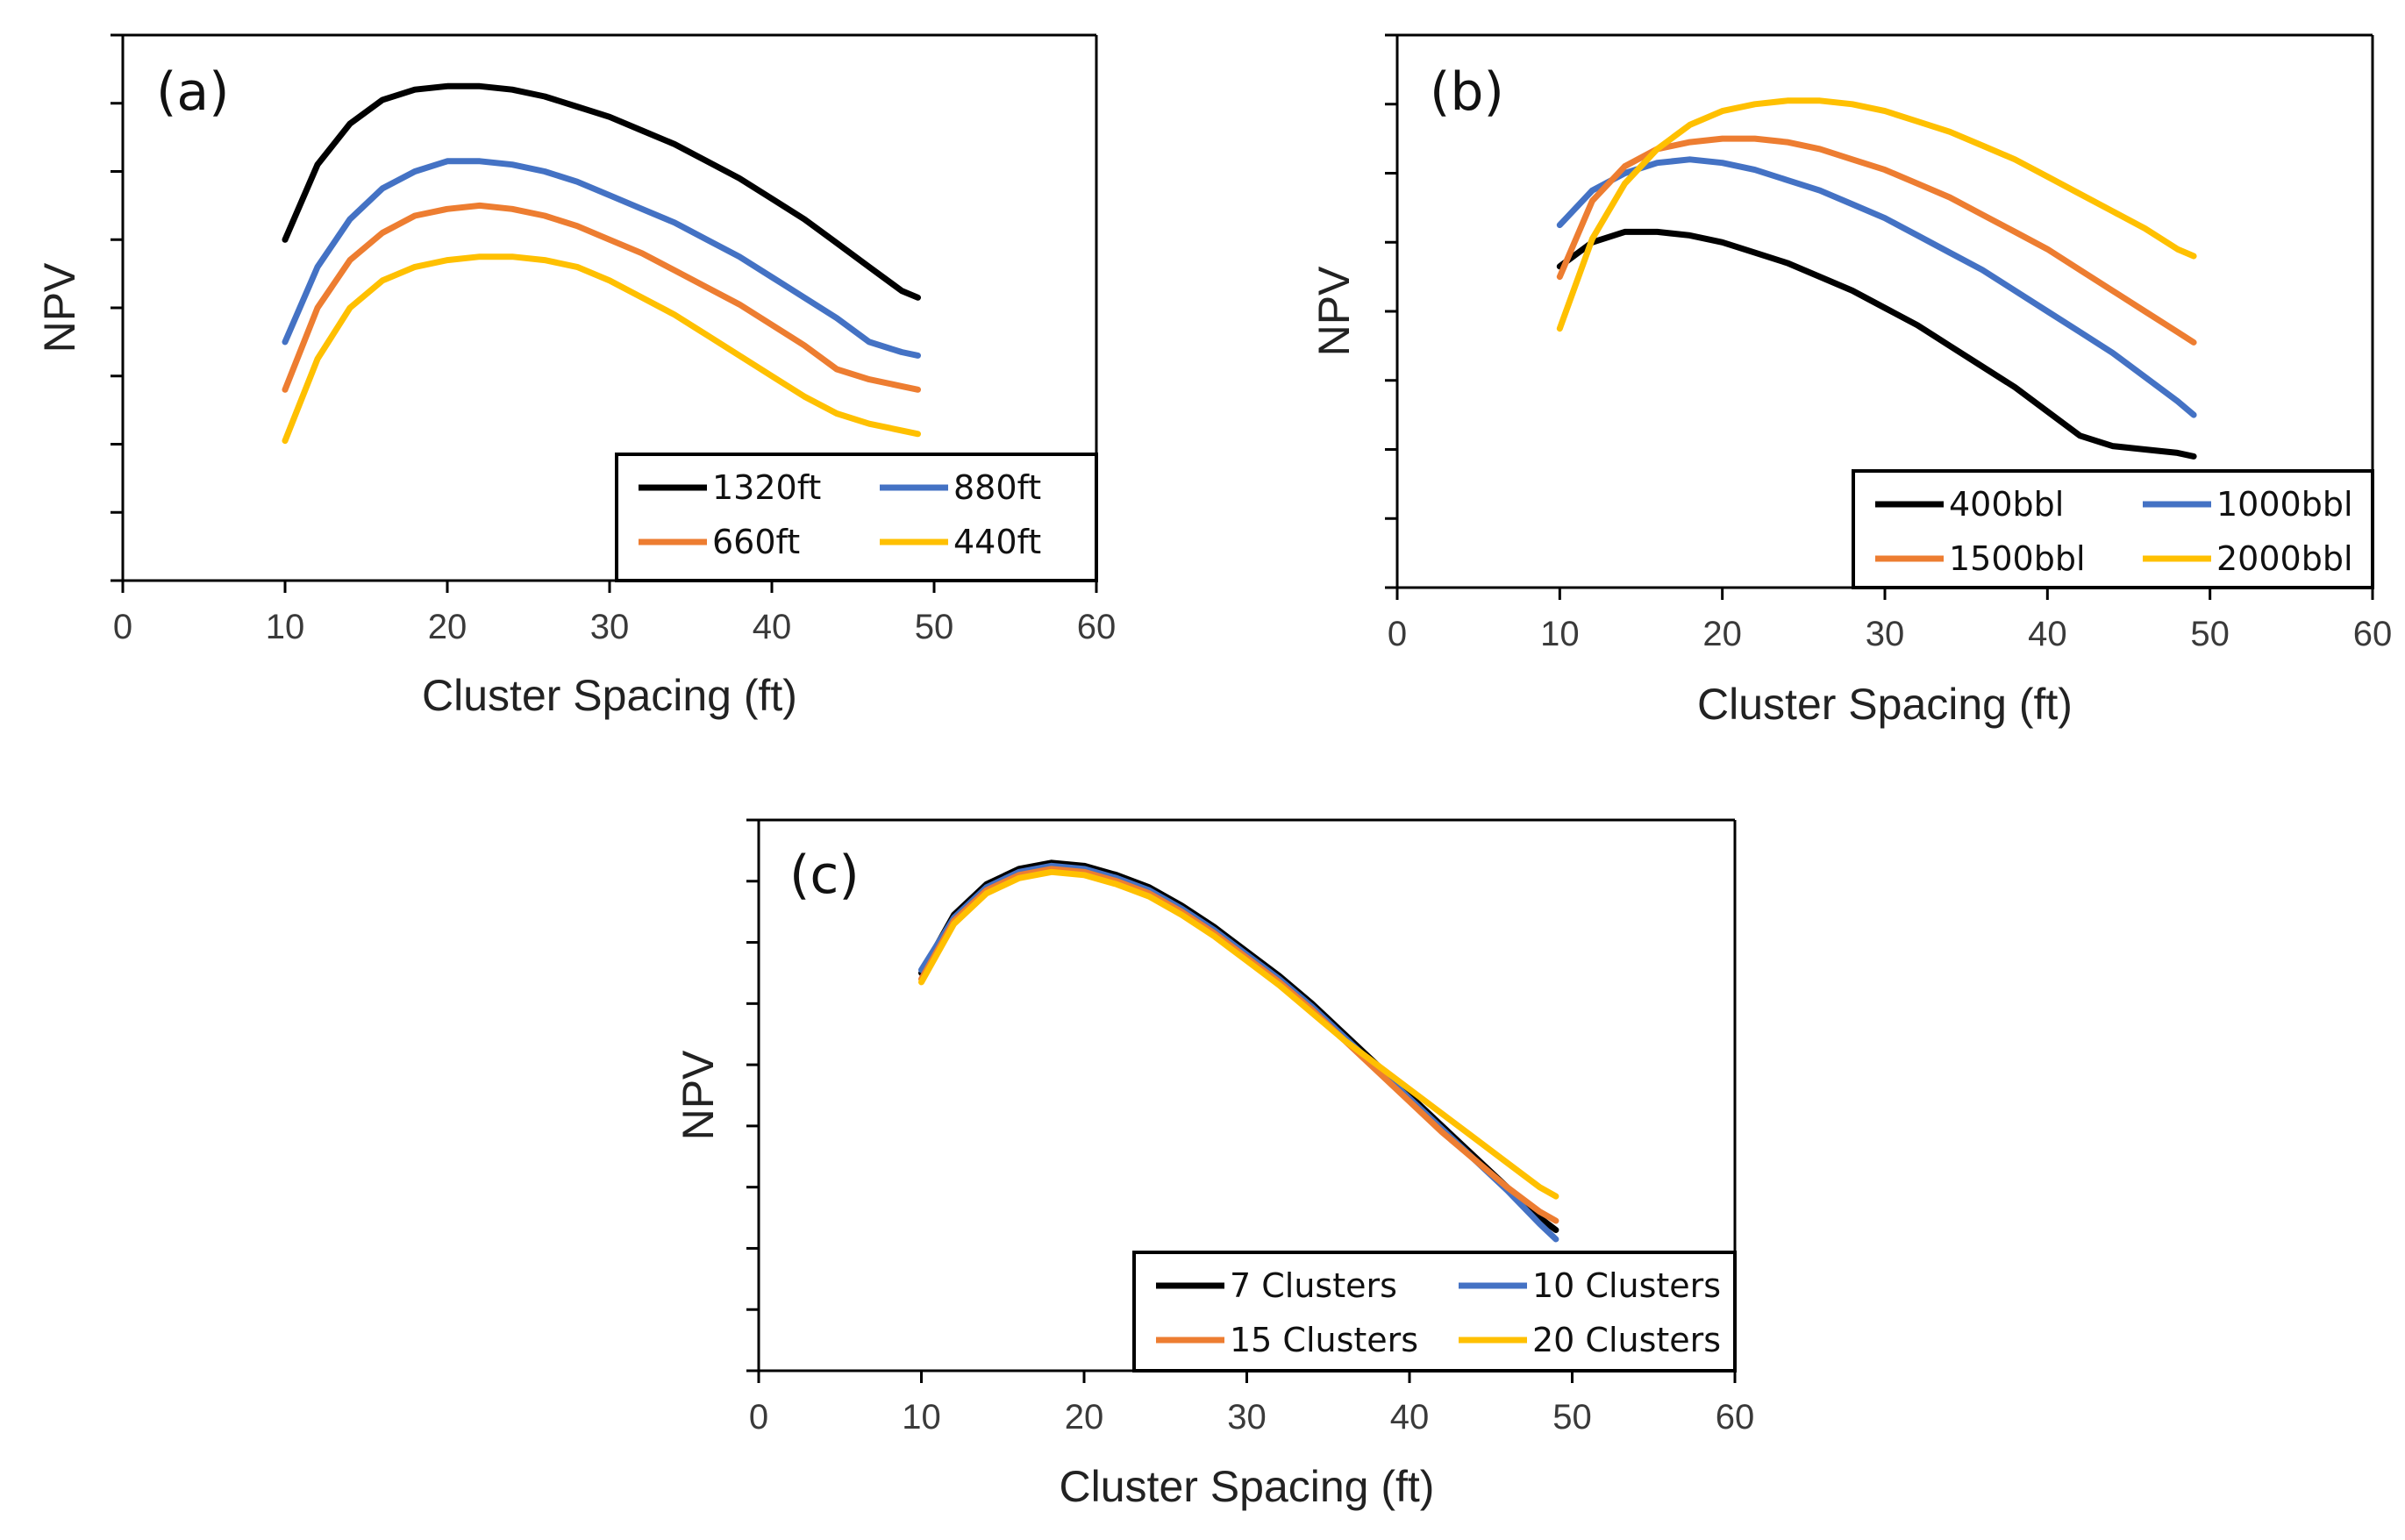  Describe the element at coordinates (997, 487) in the screenshot. I see `legend-label: 880ft` at that location.